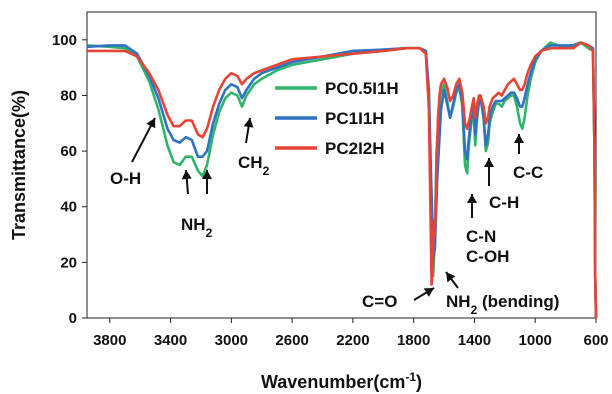 The height and width of the screenshot is (394, 612). What do you see at coordinates (487, 256) in the screenshot?
I see `annotation-label-coh: C-OH` at bounding box center [487, 256].